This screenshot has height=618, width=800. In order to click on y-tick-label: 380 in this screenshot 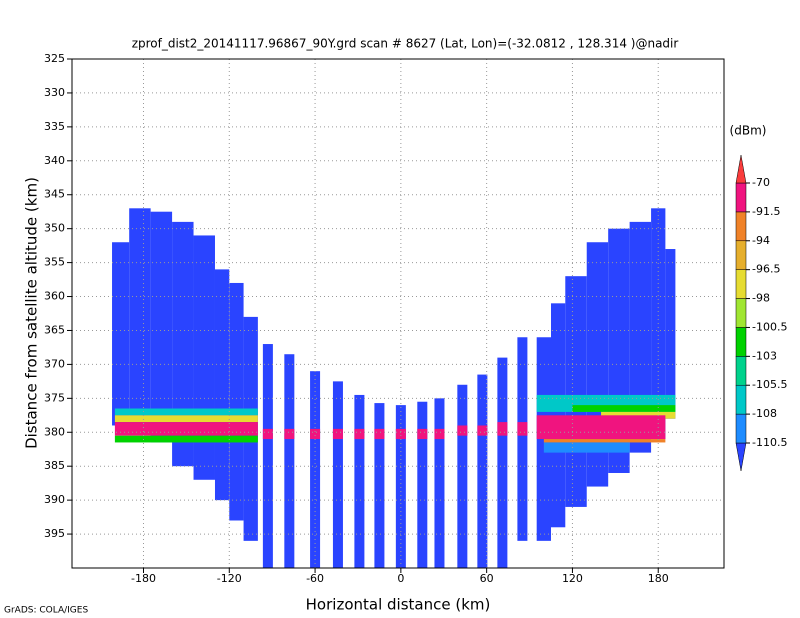, I will do `click(54, 431)`.